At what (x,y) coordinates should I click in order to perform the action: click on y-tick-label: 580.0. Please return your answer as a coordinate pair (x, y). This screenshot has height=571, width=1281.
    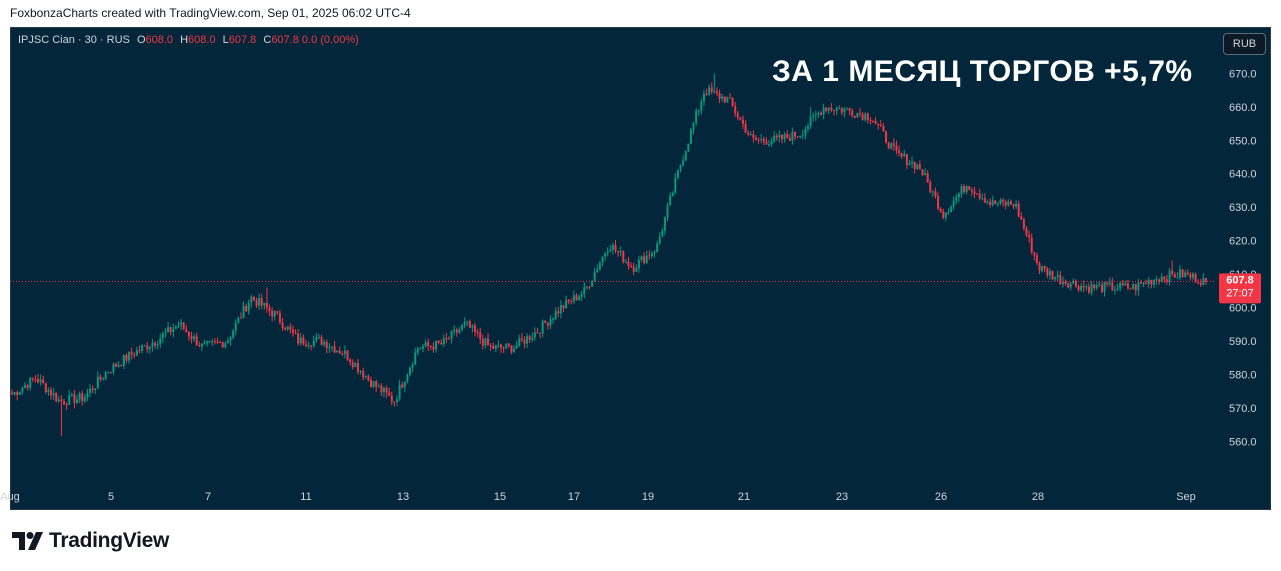
    Looking at the image, I should click on (1243, 375).